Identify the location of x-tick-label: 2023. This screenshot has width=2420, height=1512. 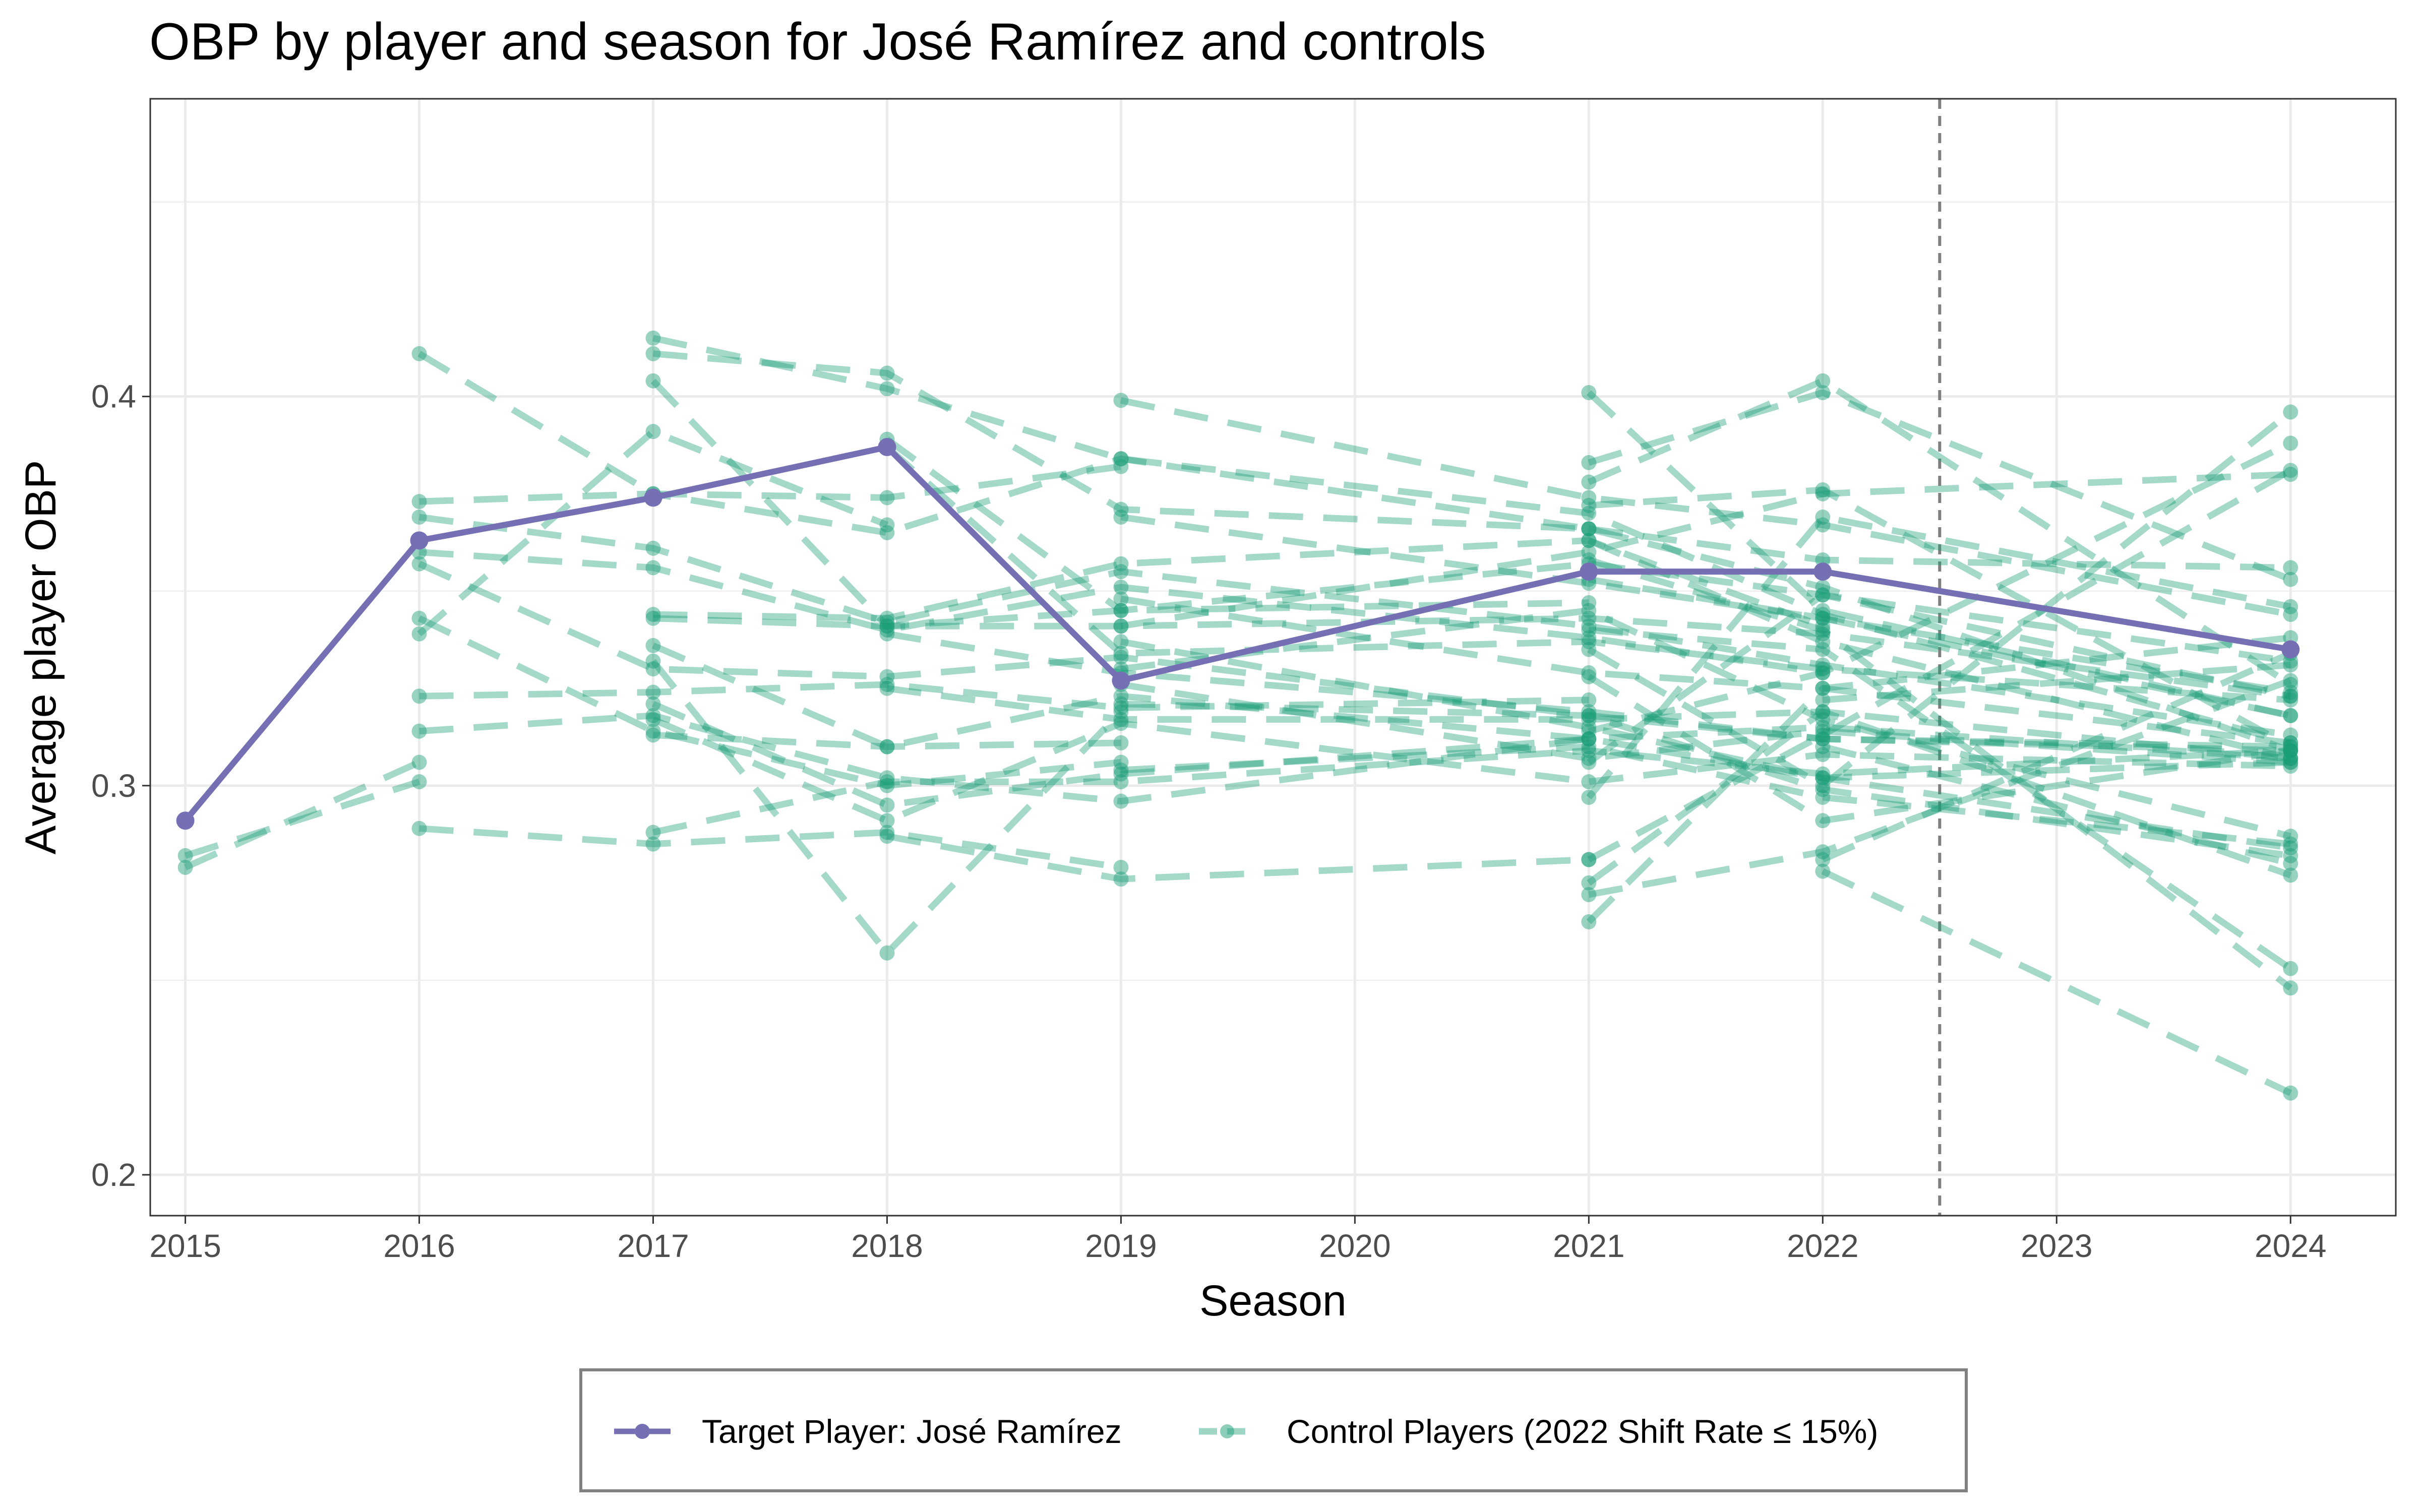
(2056, 1246).